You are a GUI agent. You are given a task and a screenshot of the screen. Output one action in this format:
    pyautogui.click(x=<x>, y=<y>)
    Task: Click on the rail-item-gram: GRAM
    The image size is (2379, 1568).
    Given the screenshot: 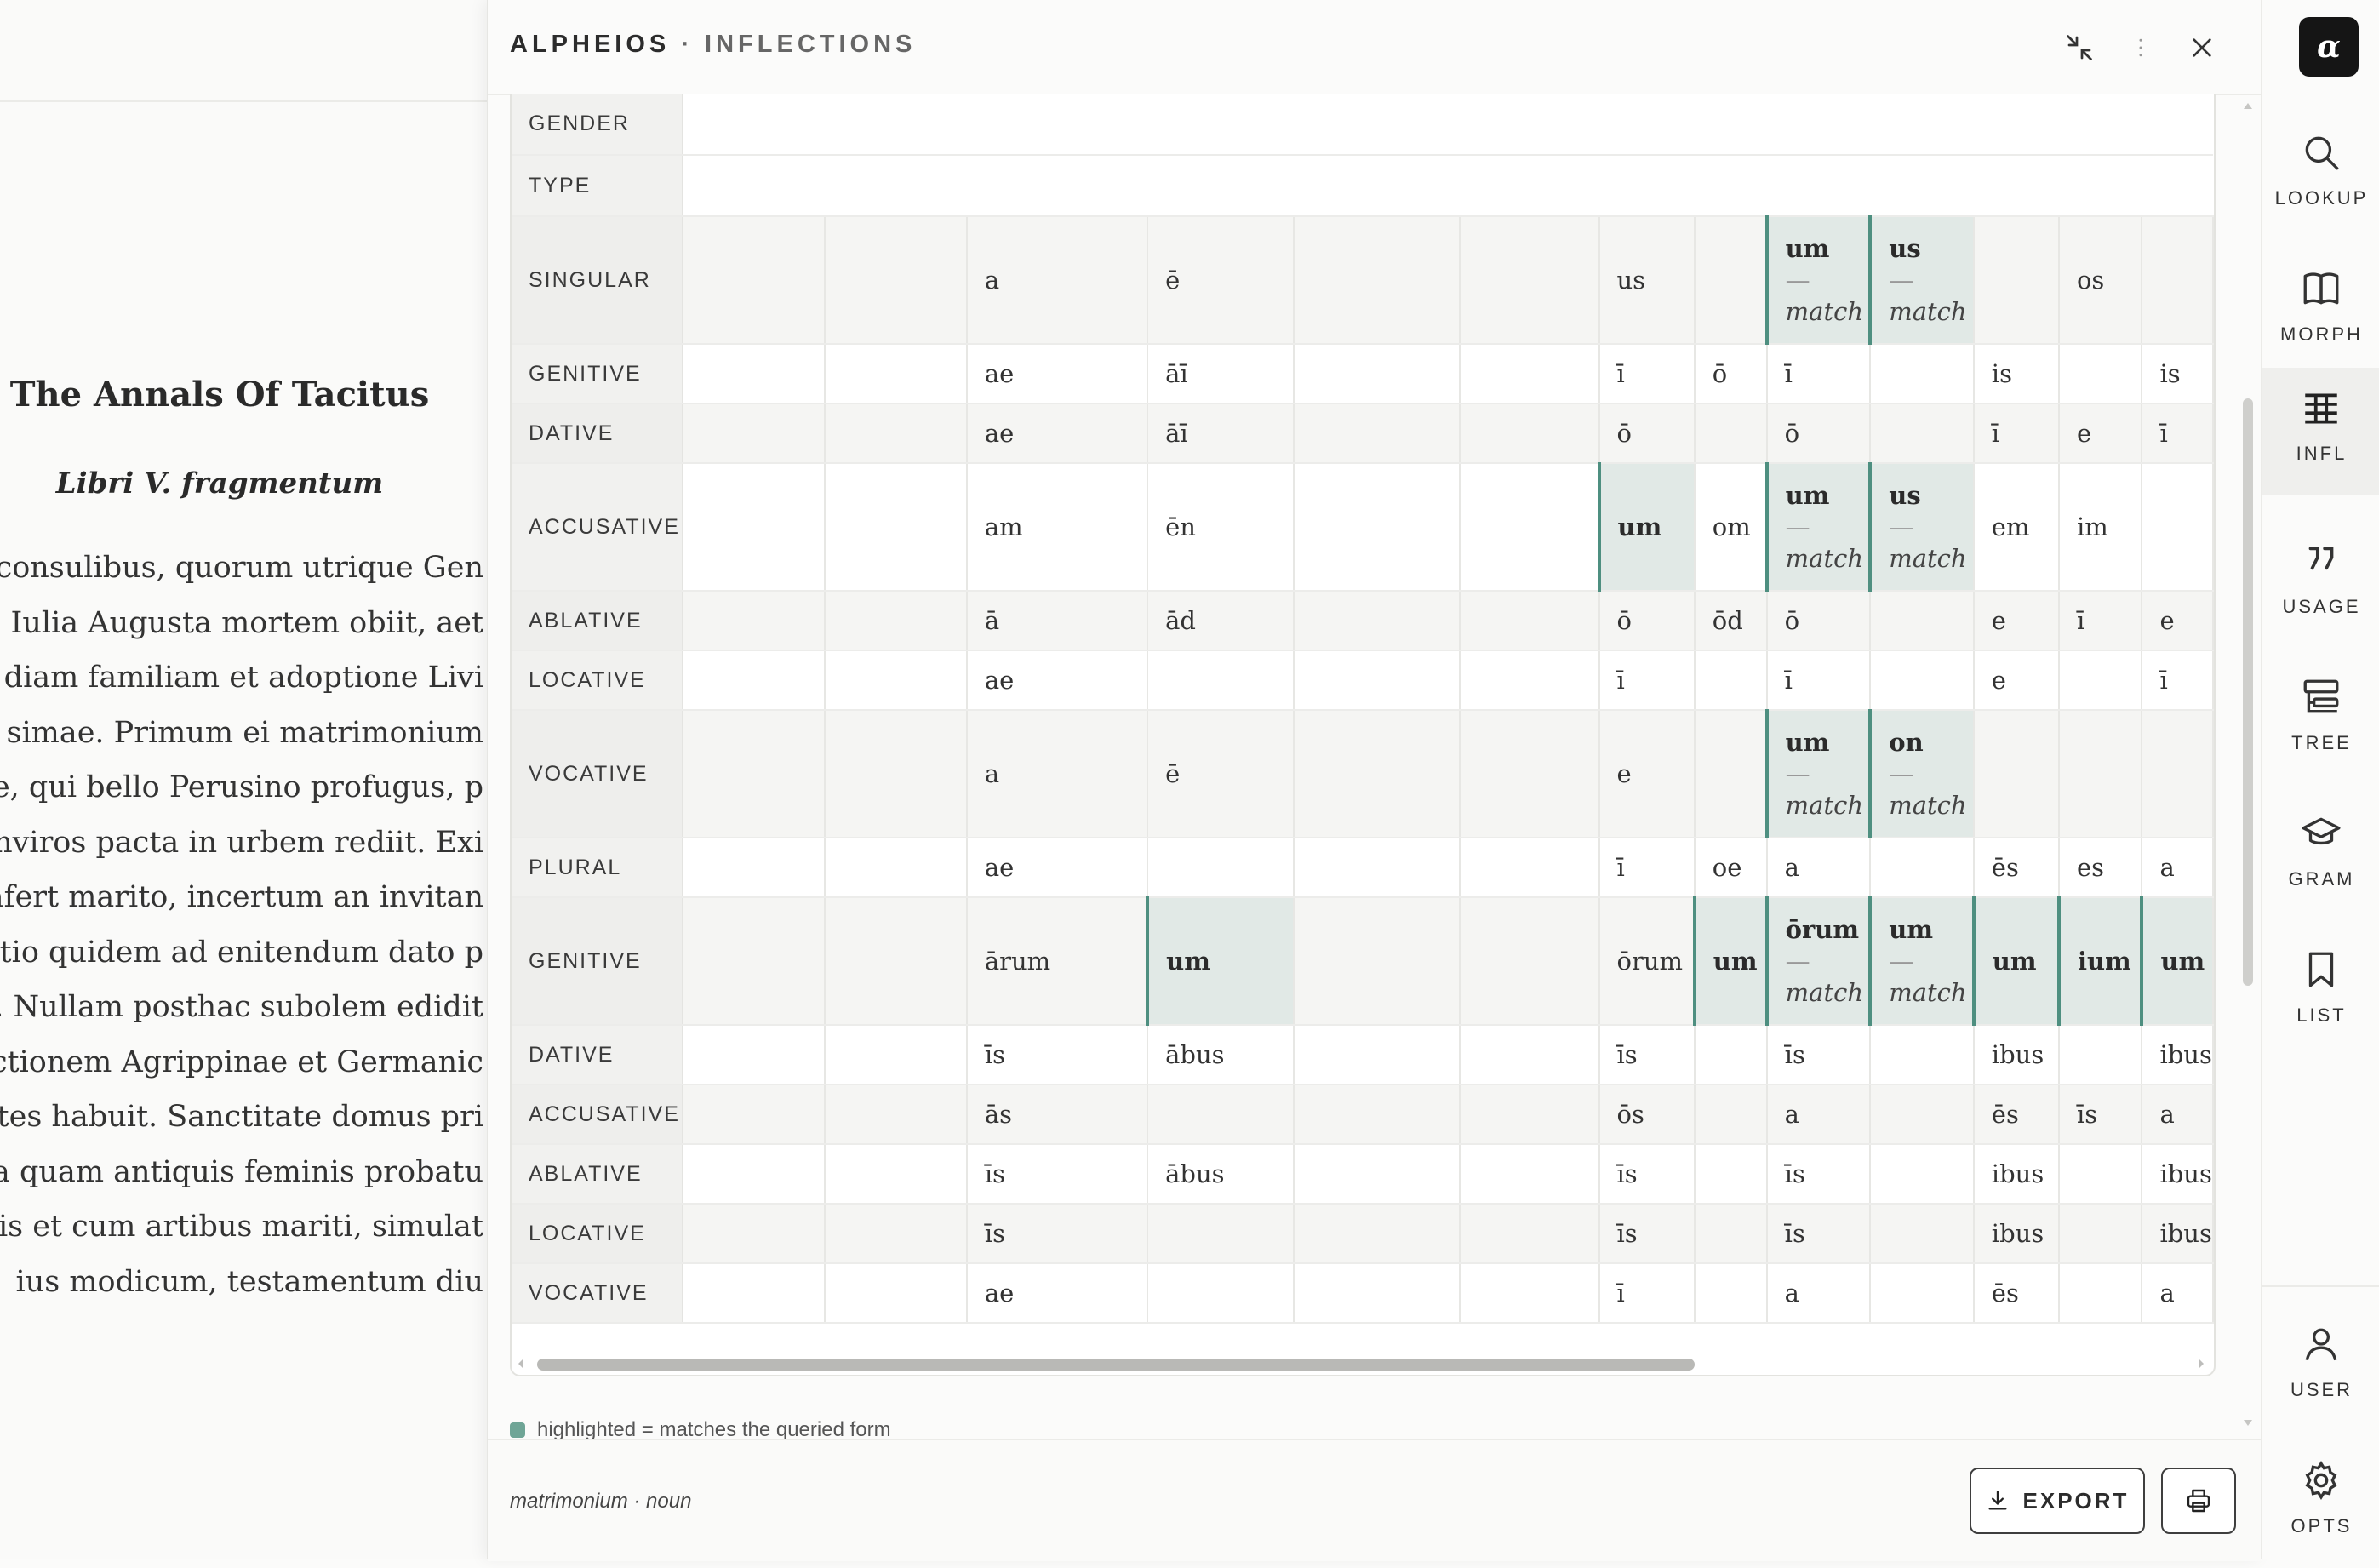 What is the action you would take?
    pyautogui.click(x=2320, y=857)
    